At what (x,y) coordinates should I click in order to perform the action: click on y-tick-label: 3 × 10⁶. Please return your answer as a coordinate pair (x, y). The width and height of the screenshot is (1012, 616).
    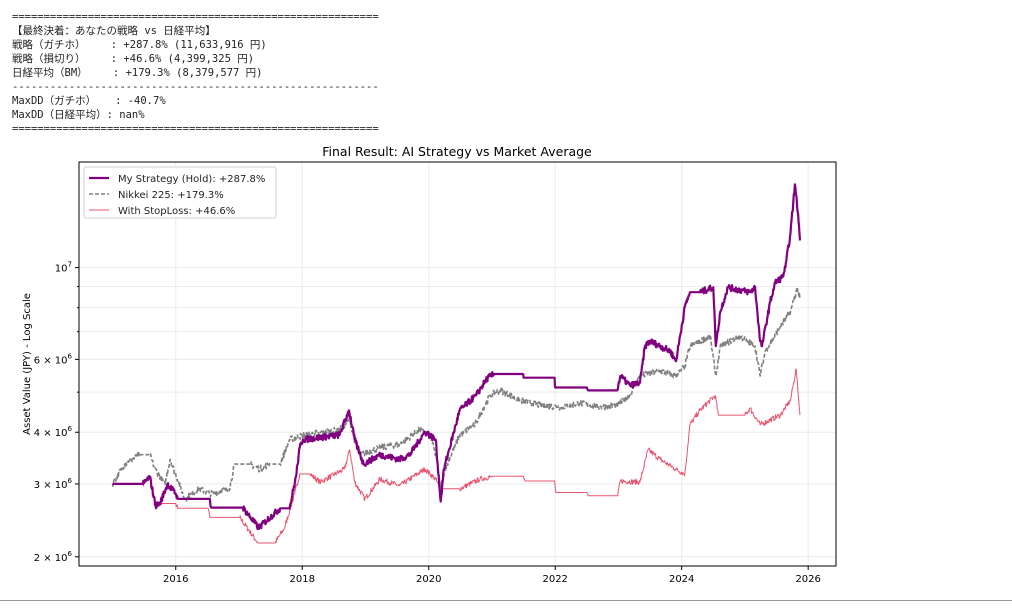
    Looking at the image, I should click on (53, 484).